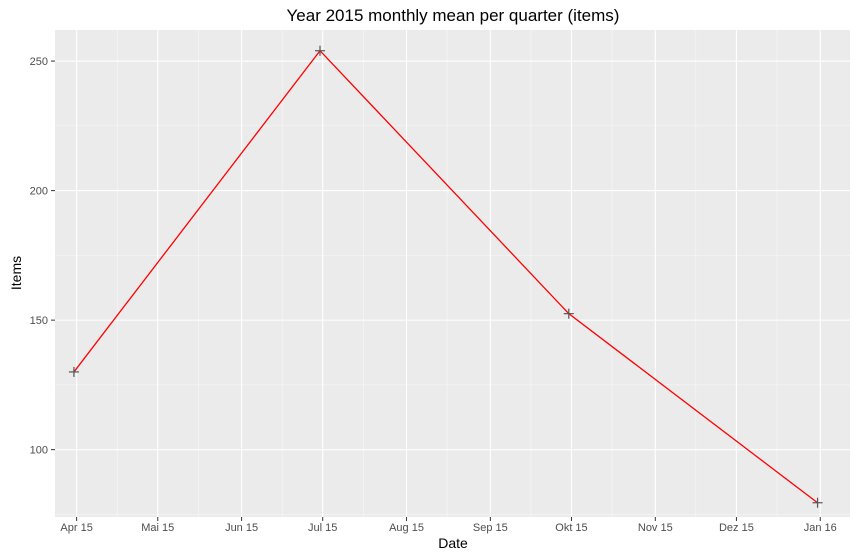 This screenshot has height=557, width=860. Describe the element at coordinates (736, 528) in the screenshot. I see `x-tick-label: Dez 15` at that location.